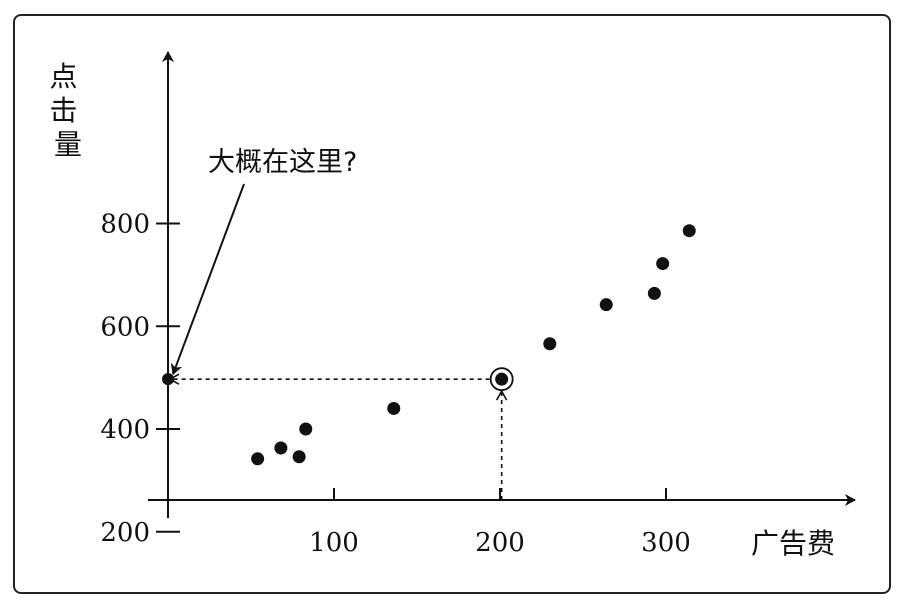 Image resolution: width=906 pixels, height=609 pixels. I want to click on highlight-point, so click(502, 379).